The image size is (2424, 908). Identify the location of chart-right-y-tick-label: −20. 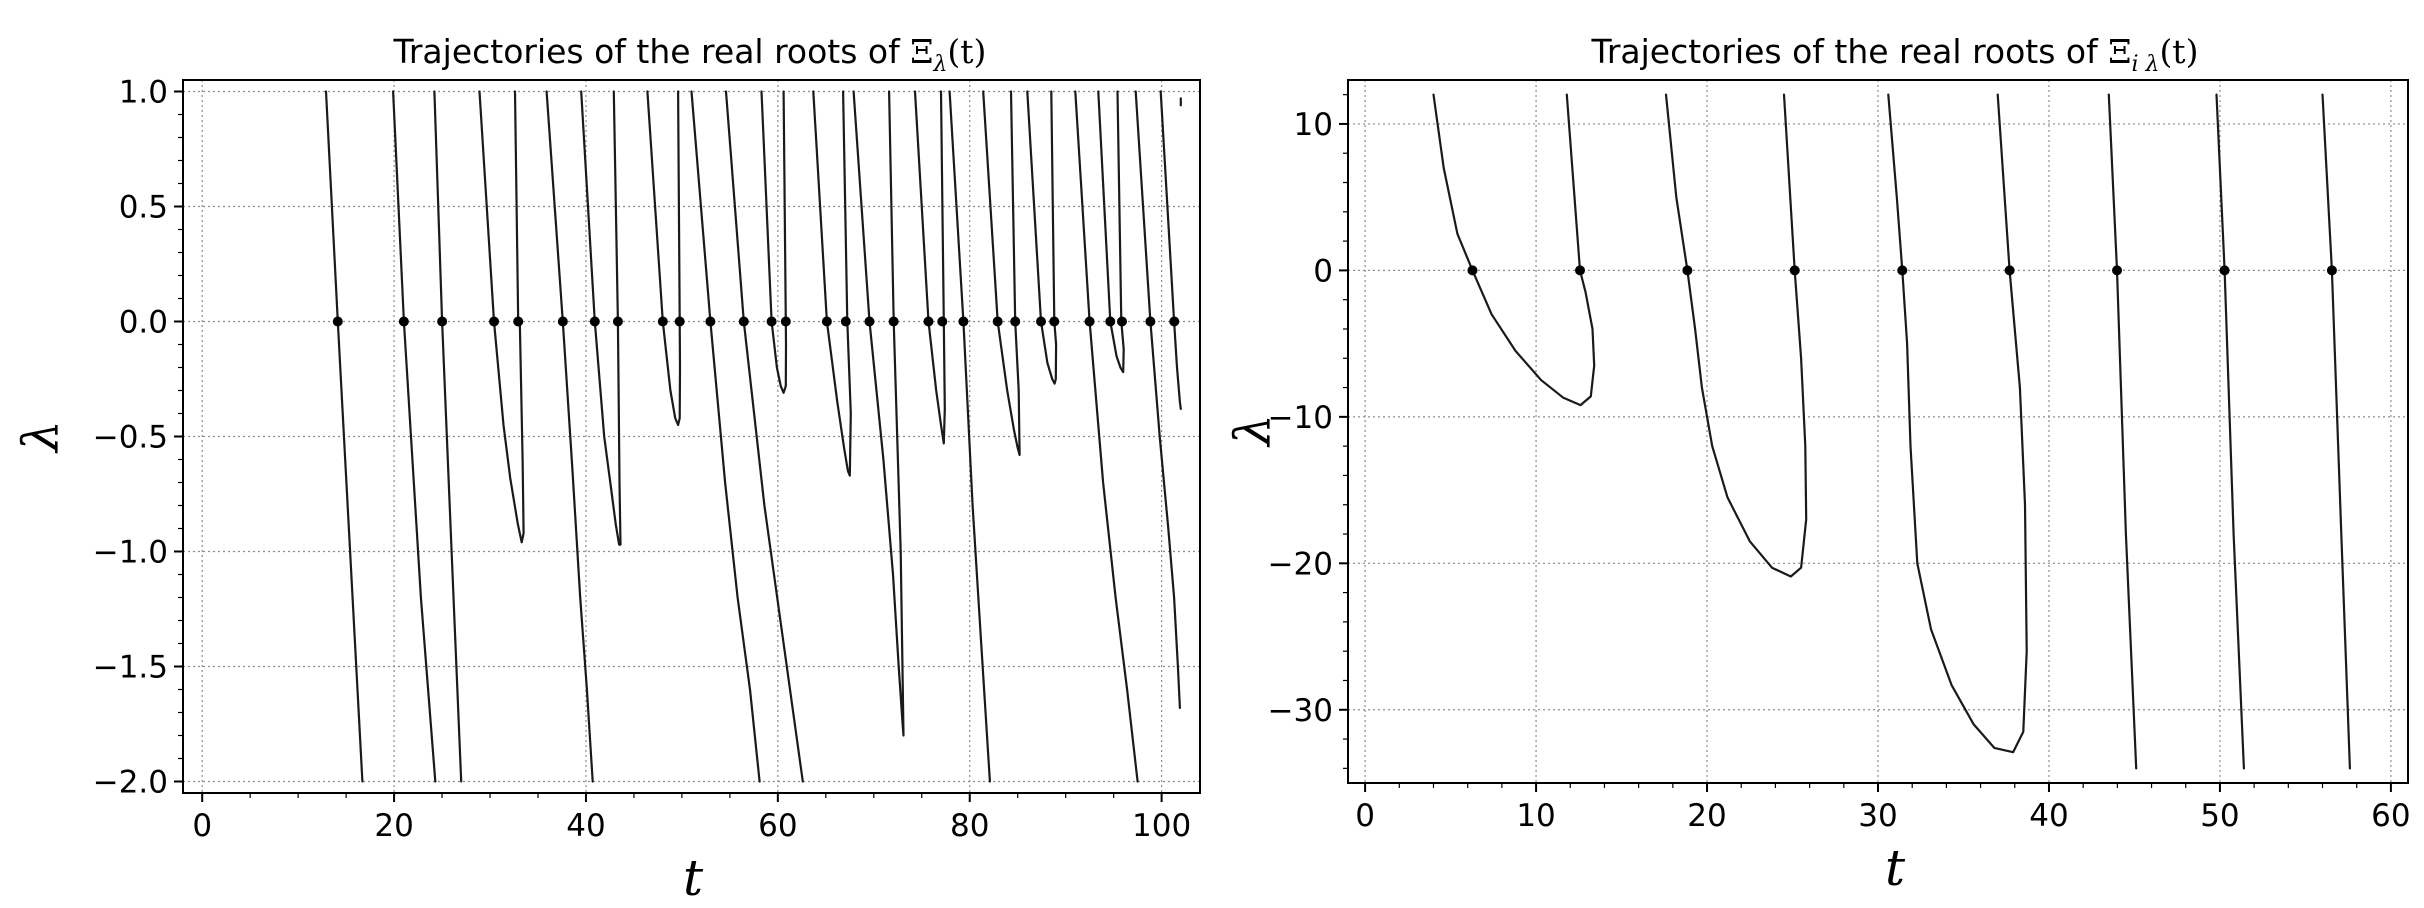
(1300, 564).